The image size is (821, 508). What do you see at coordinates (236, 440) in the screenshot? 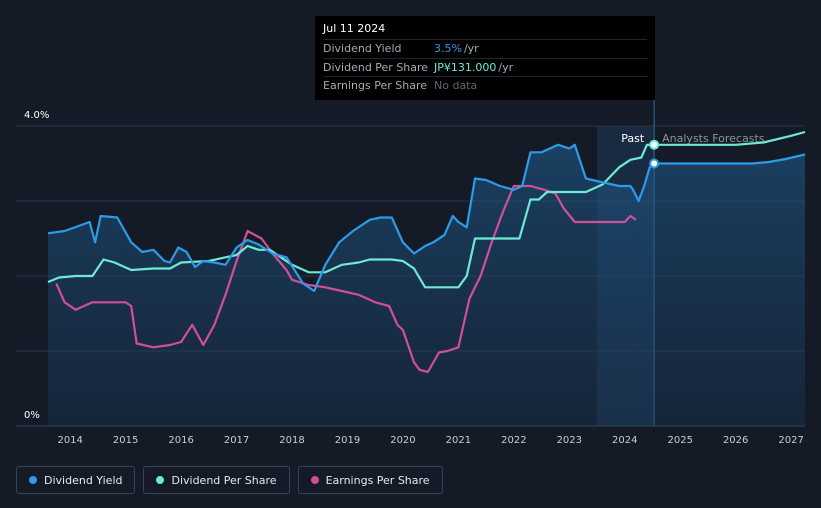
I see `x-tick-label: 2017` at bounding box center [236, 440].